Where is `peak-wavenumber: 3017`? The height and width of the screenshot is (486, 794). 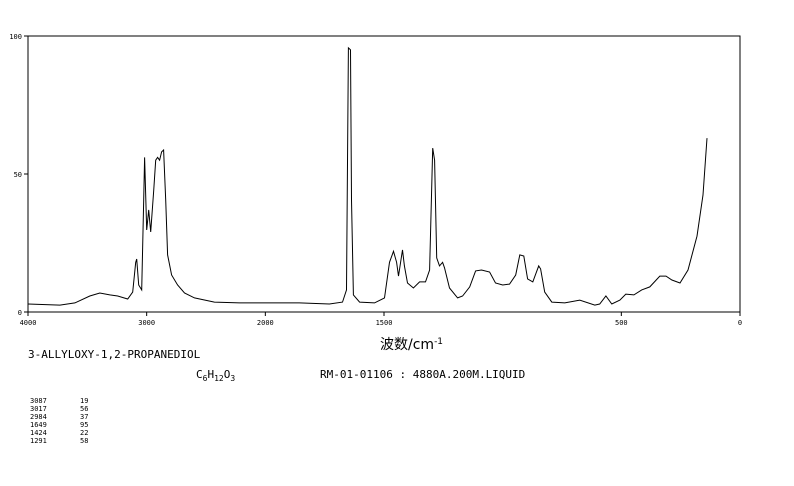 peak-wavenumber: 3017 is located at coordinates (38, 409).